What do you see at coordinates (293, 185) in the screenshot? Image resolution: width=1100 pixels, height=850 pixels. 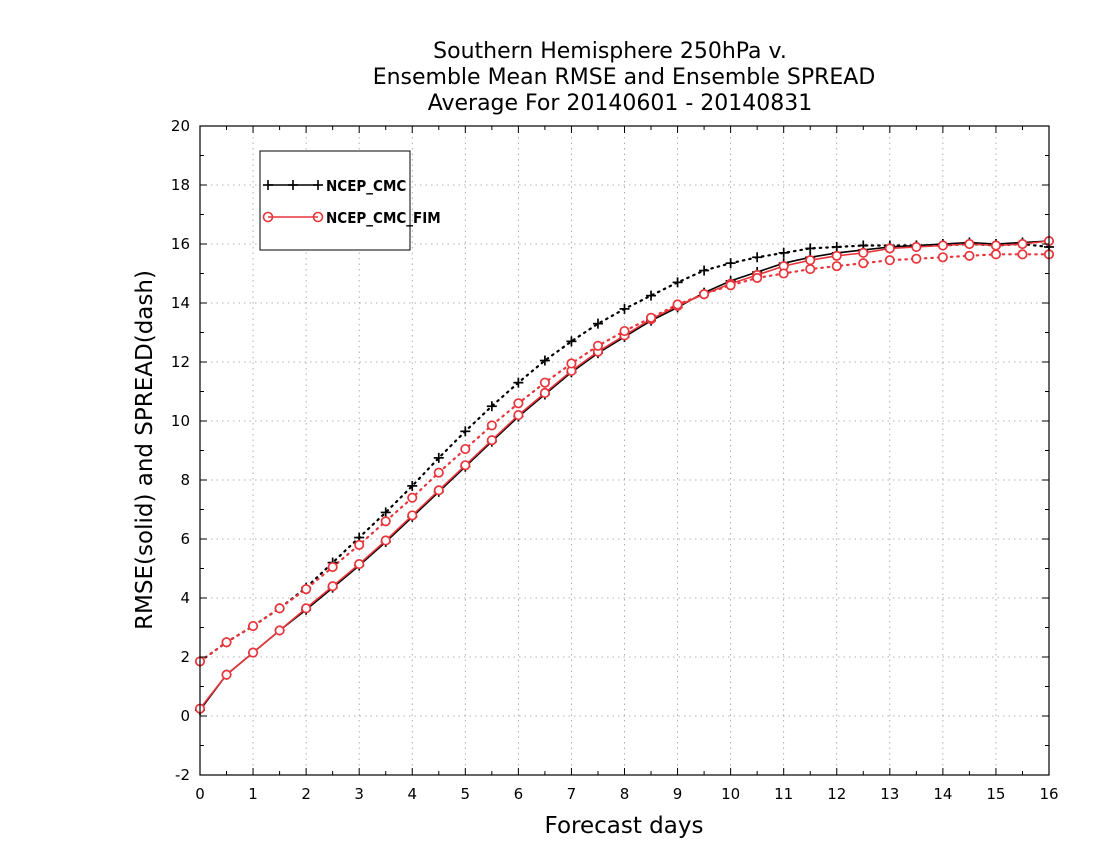 I see `legend-marker-ncep-cmc` at bounding box center [293, 185].